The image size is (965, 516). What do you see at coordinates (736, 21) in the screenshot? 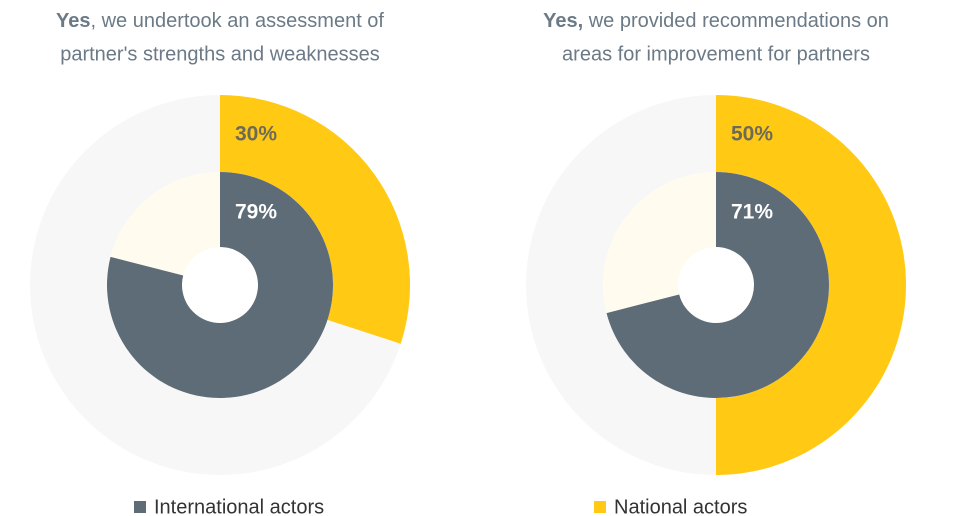
I see `title-text: we provided recommendations on` at bounding box center [736, 21].